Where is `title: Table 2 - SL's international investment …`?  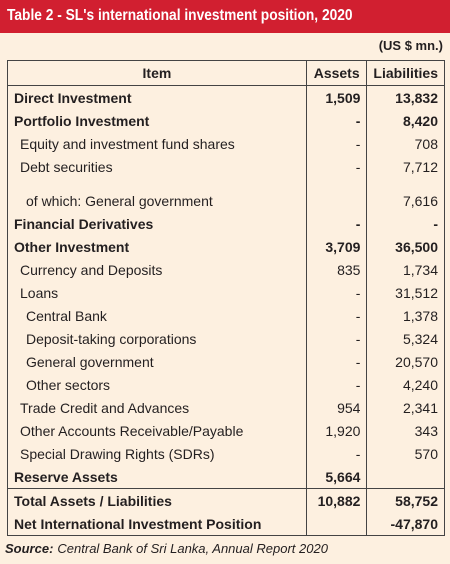 title: Table 2 - SL's international investment … is located at coordinates (180, 15).